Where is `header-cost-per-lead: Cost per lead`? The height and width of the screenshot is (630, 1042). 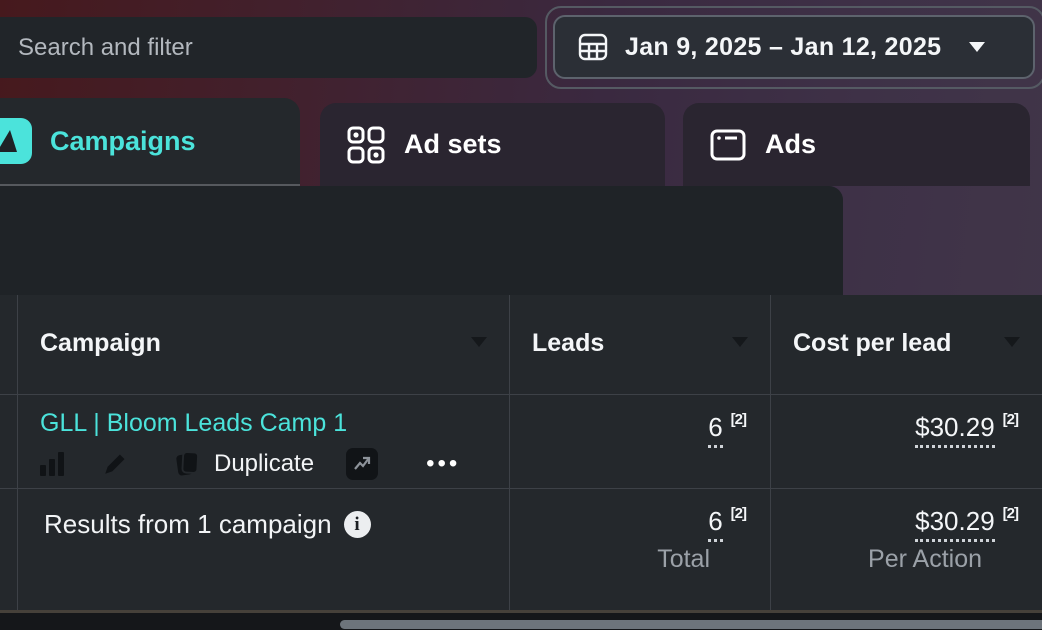
header-cost-per-lead: Cost per lead is located at coordinates (906, 344).